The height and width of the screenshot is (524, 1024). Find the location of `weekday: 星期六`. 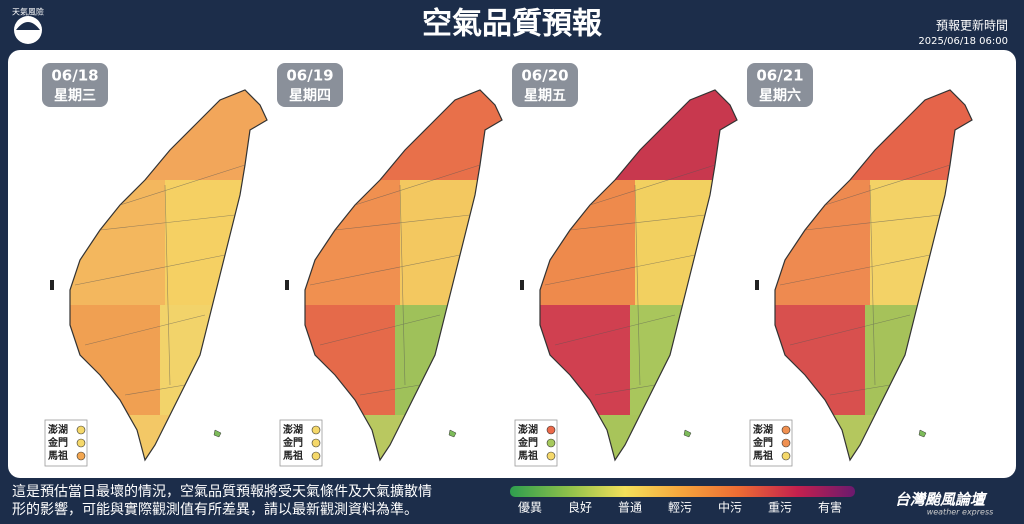

weekday: 星期六 is located at coordinates (780, 95).